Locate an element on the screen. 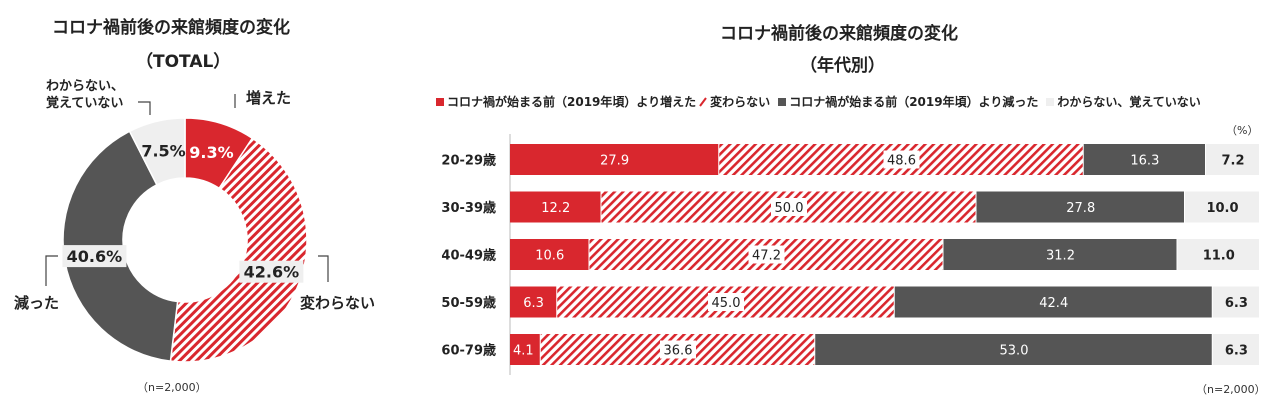 The height and width of the screenshot is (404, 1280). legend-item-unknown: わからない、覚えていない is located at coordinates (1129, 102).